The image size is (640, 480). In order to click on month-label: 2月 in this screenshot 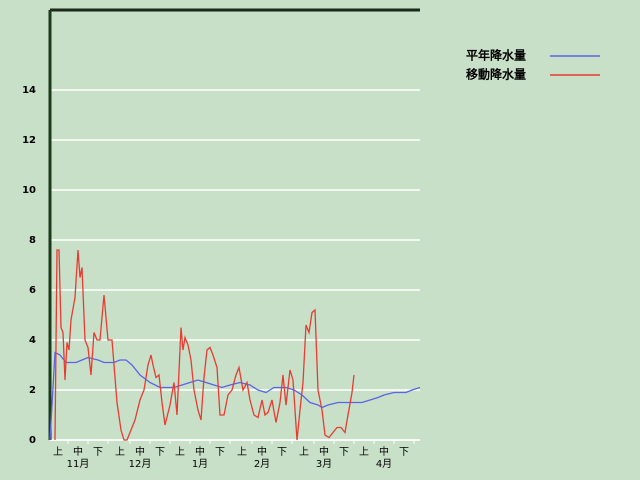, I will do `click(262, 464)`.